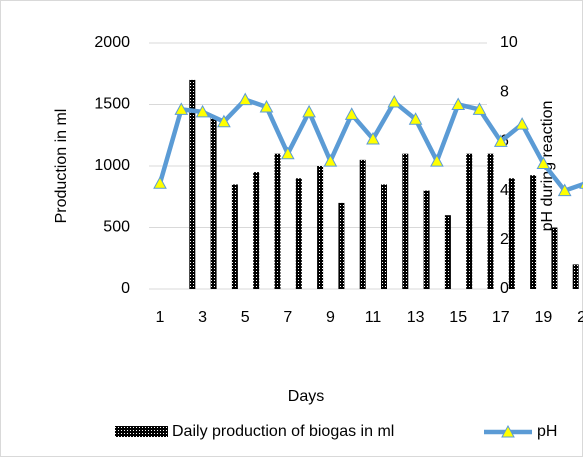  Describe the element at coordinates (373, 317) in the screenshot. I see `x-tick-label: 11` at that location.